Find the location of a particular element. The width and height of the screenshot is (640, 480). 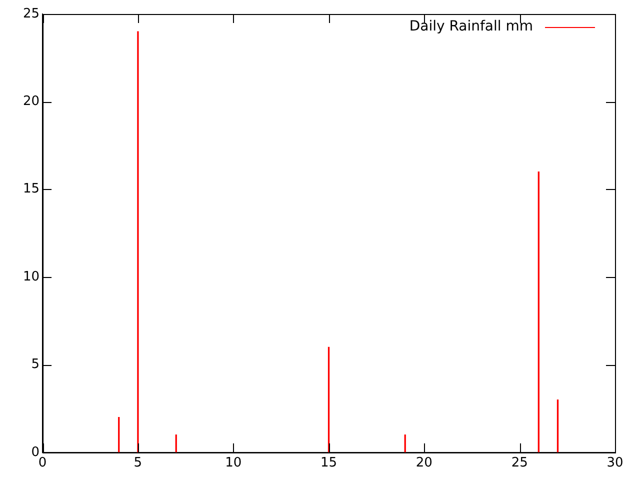

y-tick-label: 10 is located at coordinates (31, 276).